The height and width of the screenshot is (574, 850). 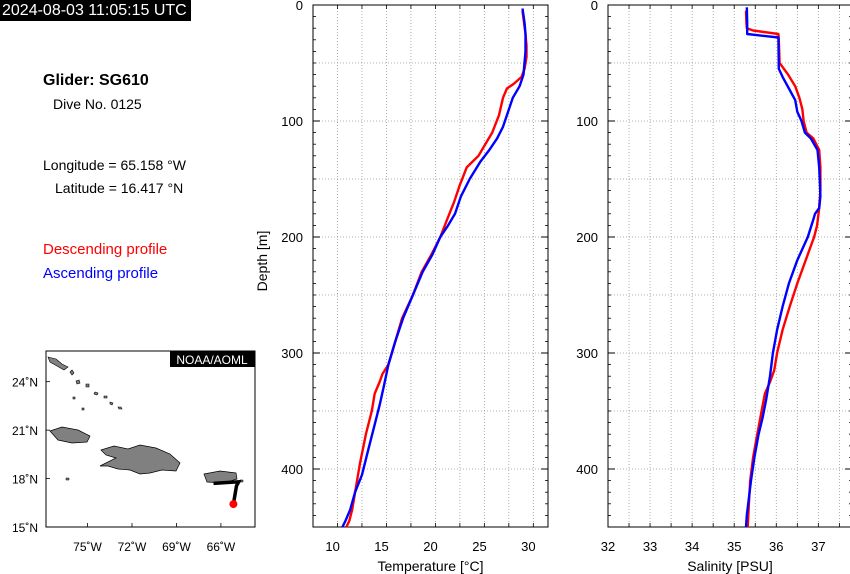 What do you see at coordinates (96, 80) in the screenshot?
I see `glider-title: Glider: SG610` at bounding box center [96, 80].